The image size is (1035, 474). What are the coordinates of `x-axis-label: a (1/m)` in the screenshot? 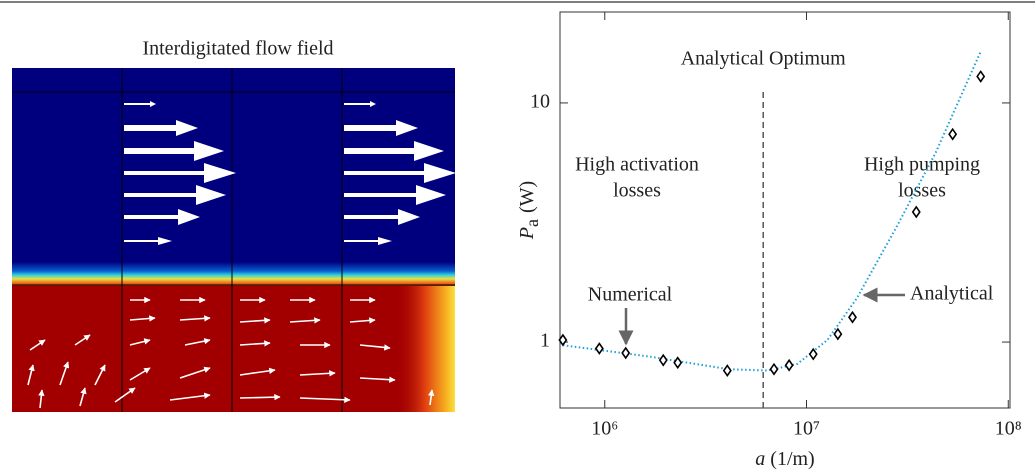 It's located at (784, 459).